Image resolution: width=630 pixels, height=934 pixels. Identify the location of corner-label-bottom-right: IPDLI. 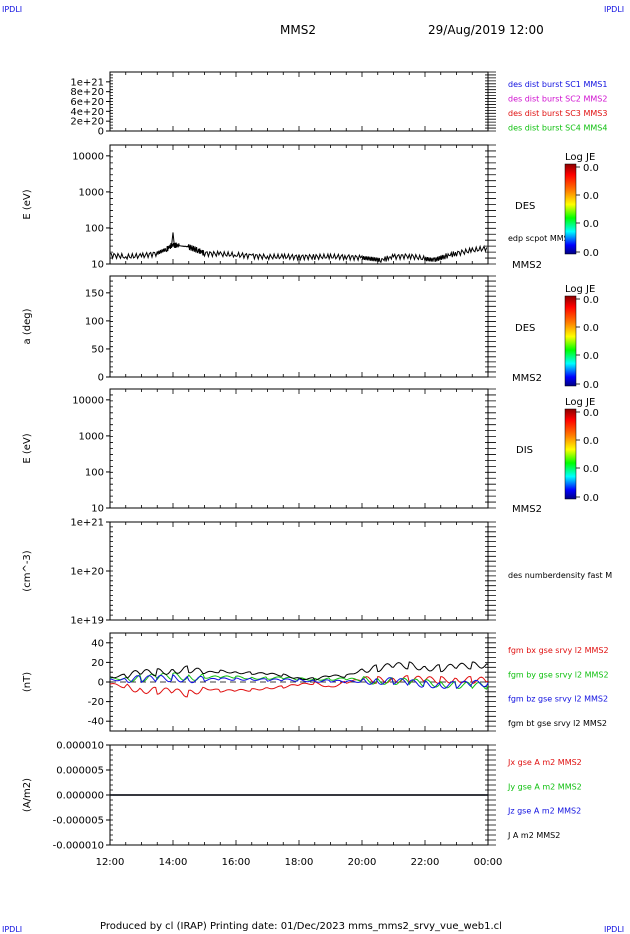
(614, 929).